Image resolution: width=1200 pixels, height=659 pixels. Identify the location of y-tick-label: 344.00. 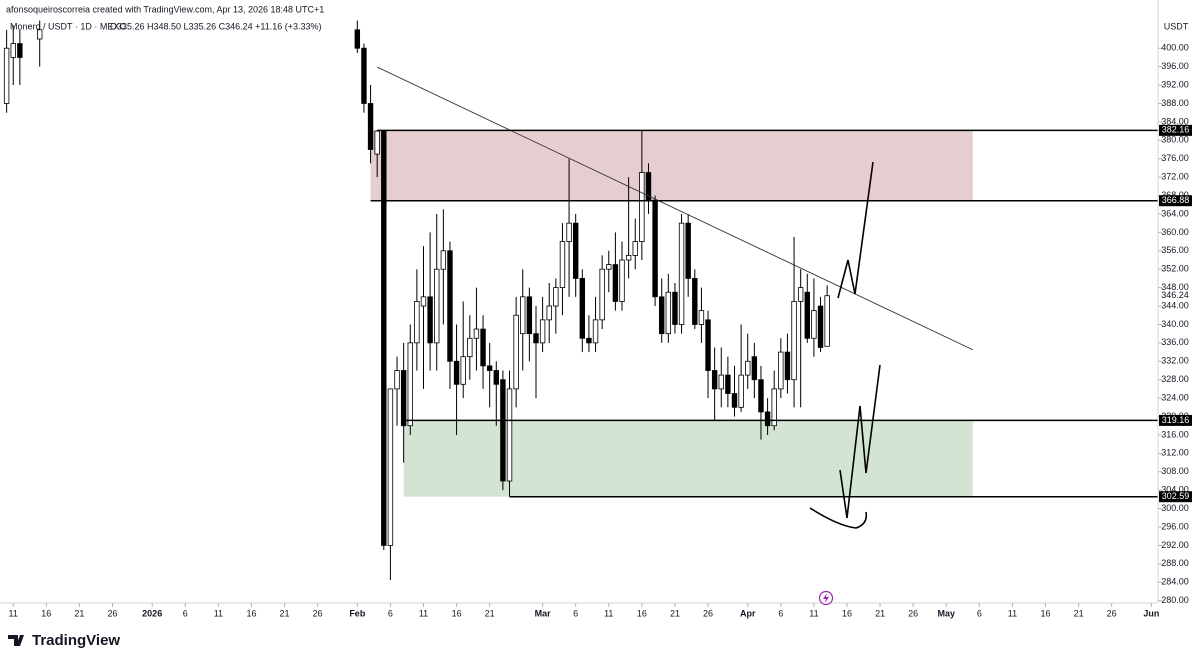
(1175, 305).